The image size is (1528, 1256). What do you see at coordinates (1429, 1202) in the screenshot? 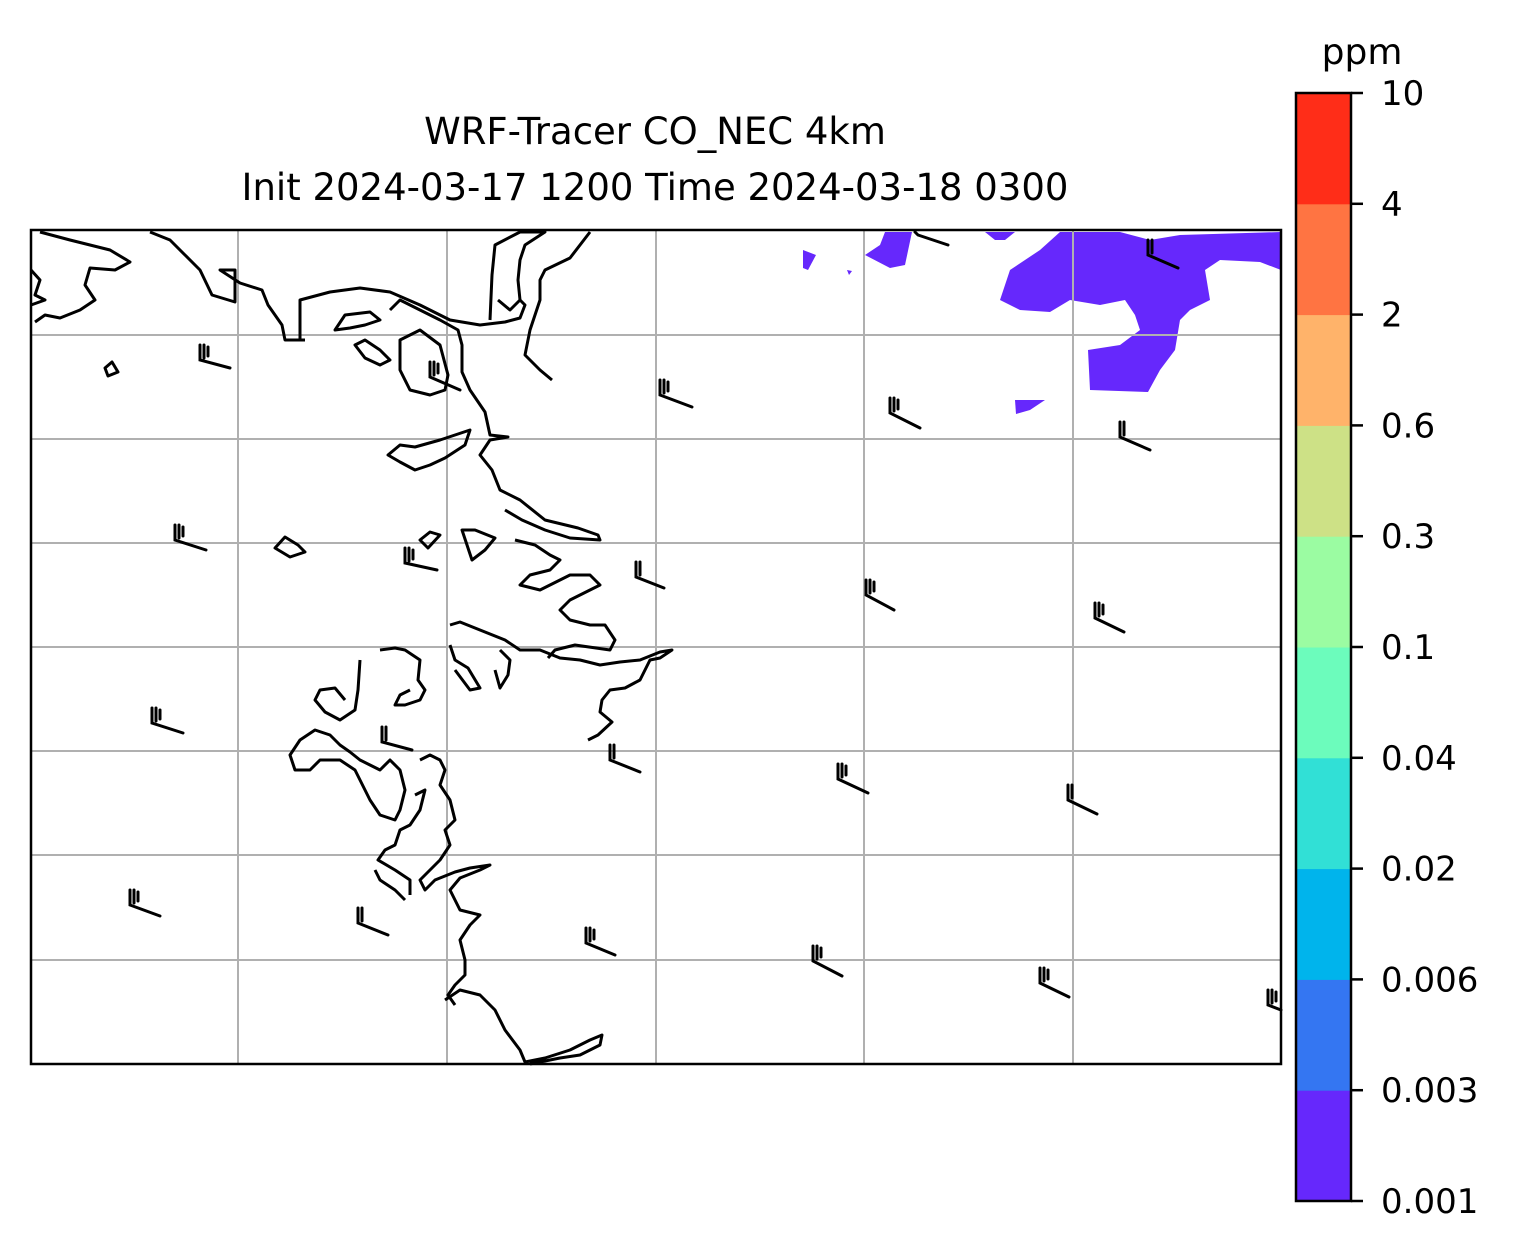
I see `colorbar-tick-label: 0.001` at bounding box center [1429, 1202].